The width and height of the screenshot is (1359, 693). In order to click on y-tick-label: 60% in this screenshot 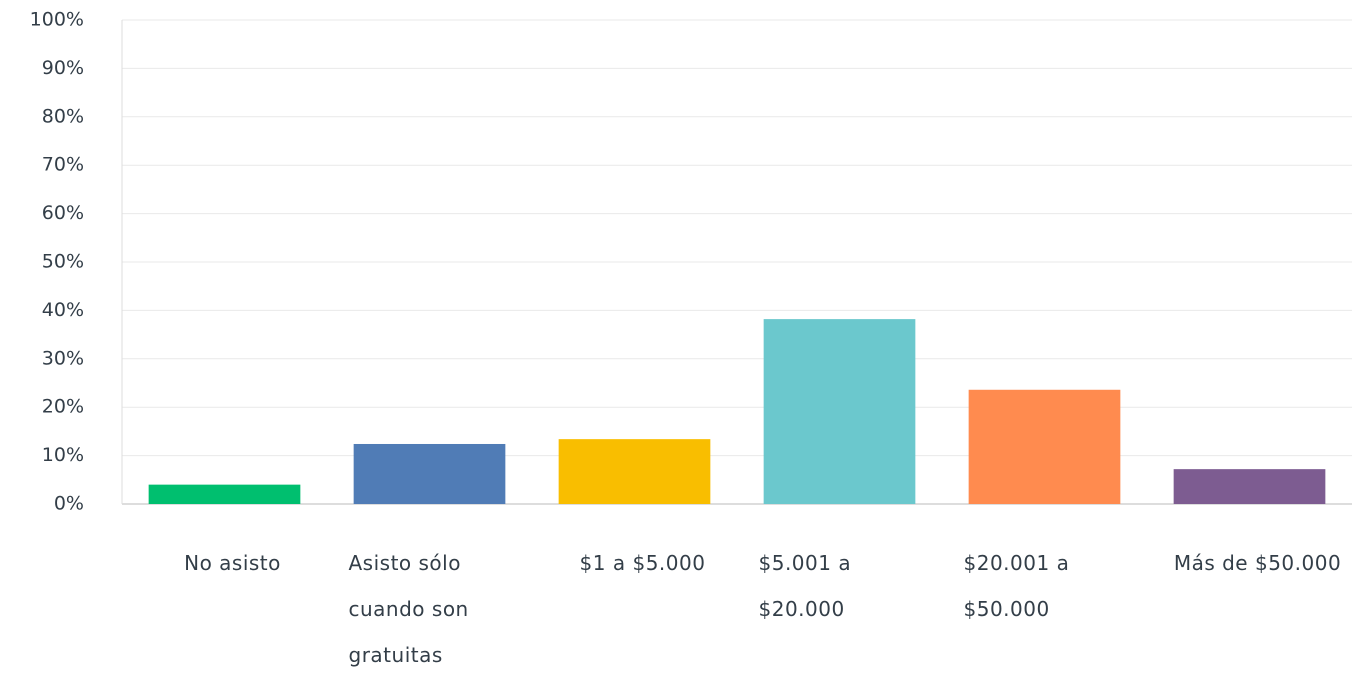, I will do `click(63, 213)`.